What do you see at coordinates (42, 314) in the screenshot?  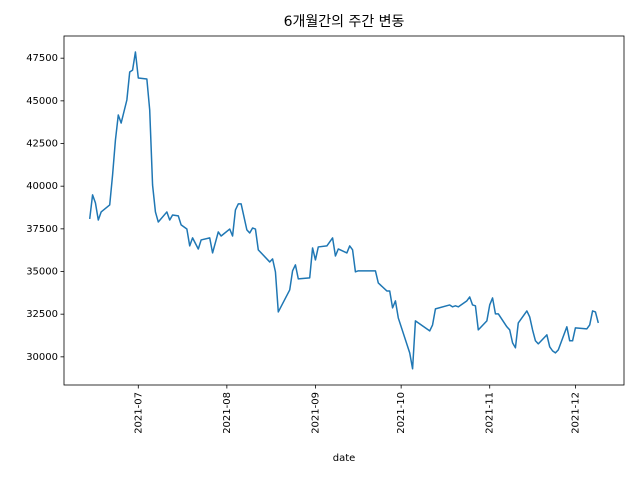 I see `y-tick-label: 32500` at bounding box center [42, 314].